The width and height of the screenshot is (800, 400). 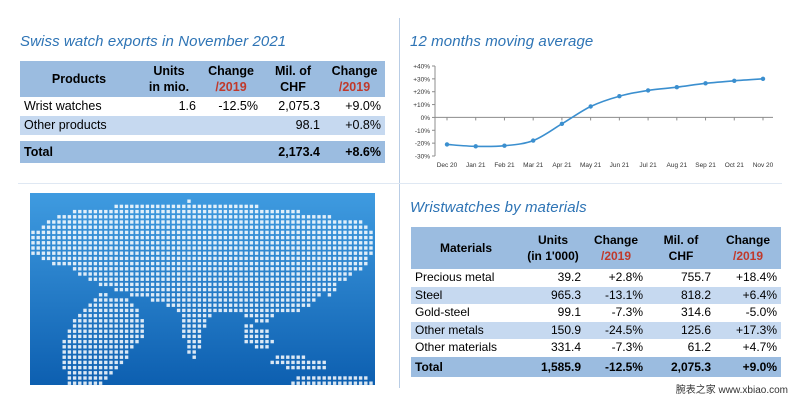 I want to click on vertical-divider, so click(x=399, y=203).